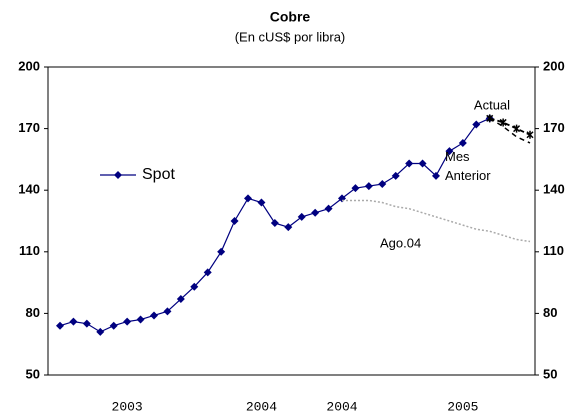 This screenshot has height=412, width=575. Describe the element at coordinates (29, 127) in the screenshot. I see `y-tick-label: 170` at that location.